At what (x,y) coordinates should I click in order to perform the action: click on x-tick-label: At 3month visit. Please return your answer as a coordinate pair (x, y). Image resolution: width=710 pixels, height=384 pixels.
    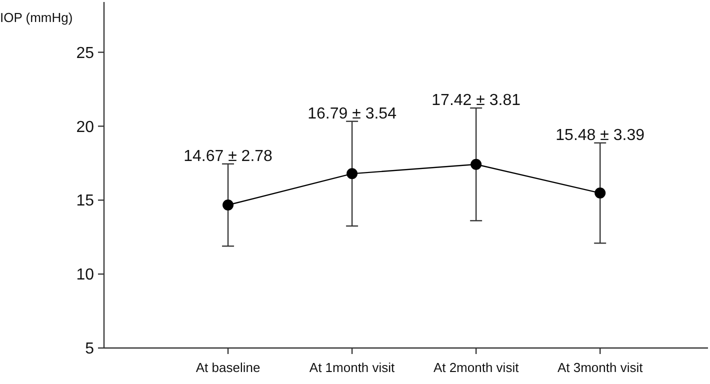
    Looking at the image, I should click on (600, 367).